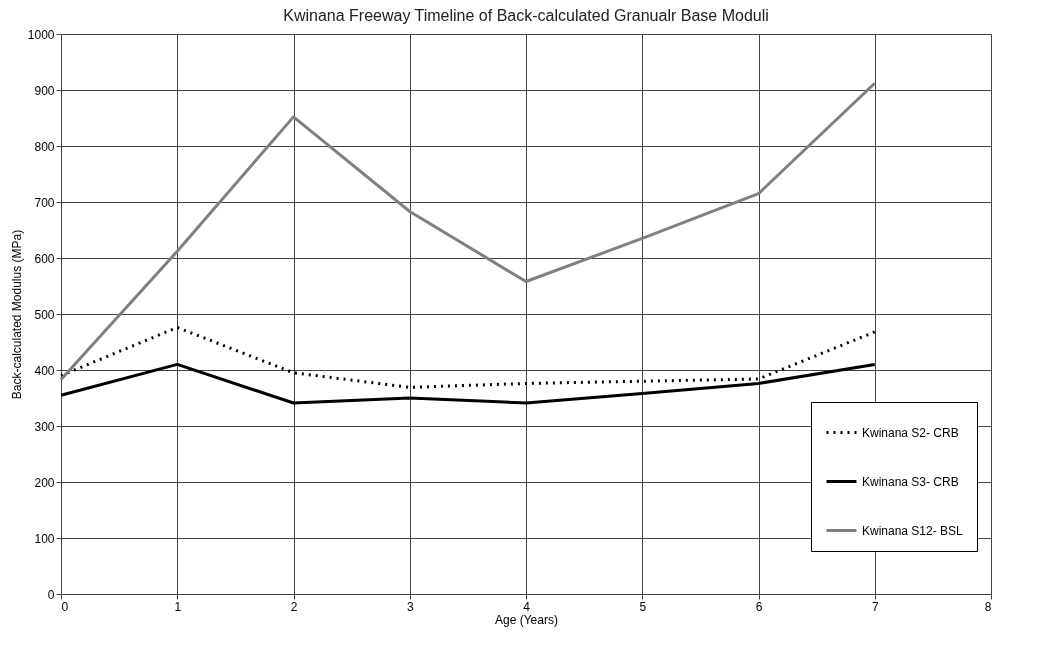 Image resolution: width=1051 pixels, height=647 pixels. I want to click on x-tick-label: 6, so click(759, 606).